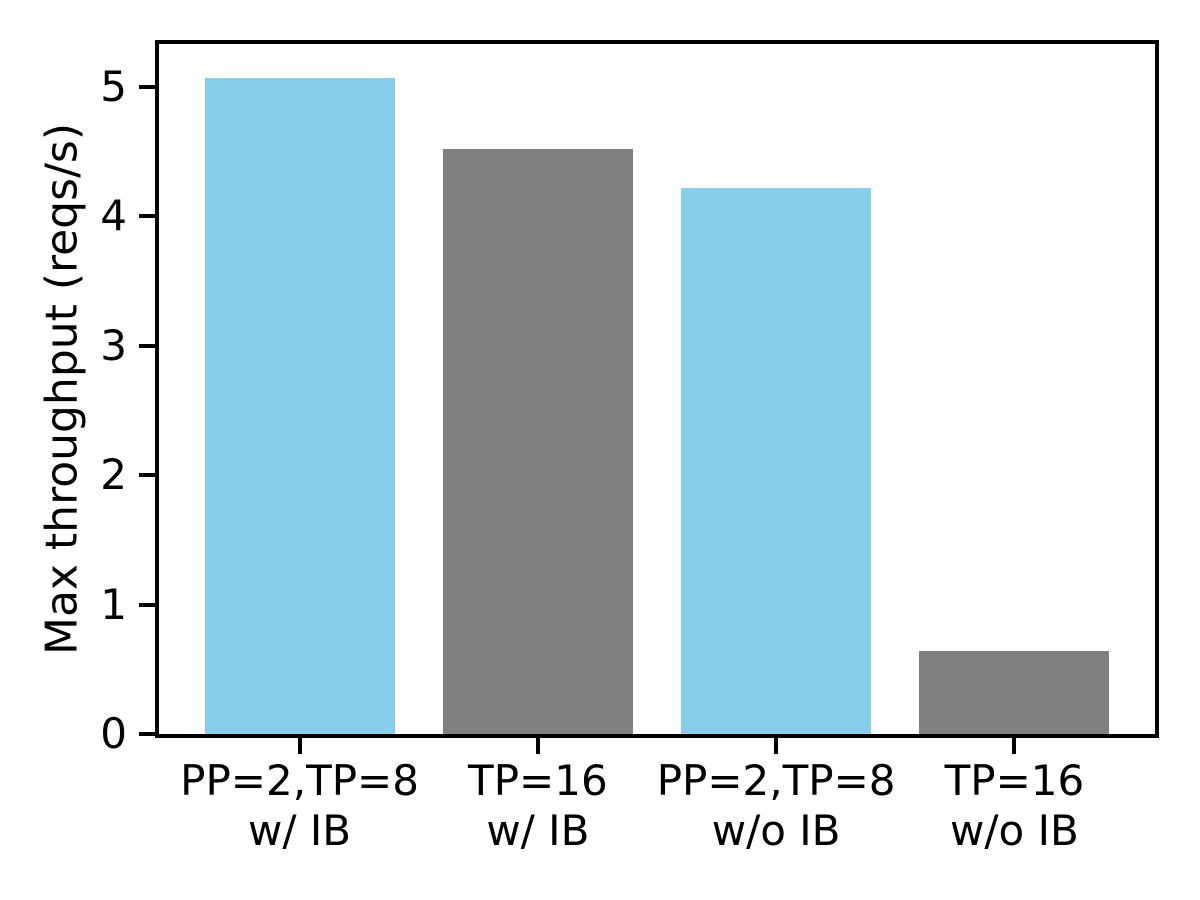 This screenshot has width=1200, height=900. I want to click on y-tick-label-1: 1, so click(113, 604).